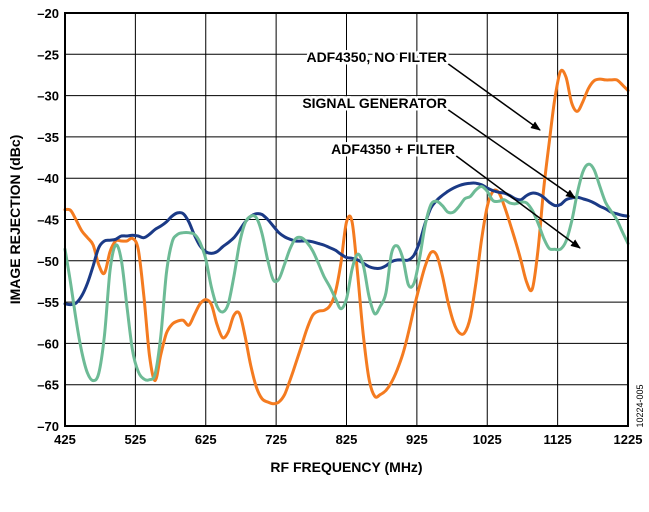 The image size is (649, 512). I want to click on y-tick-label: –70, so click(48, 426).